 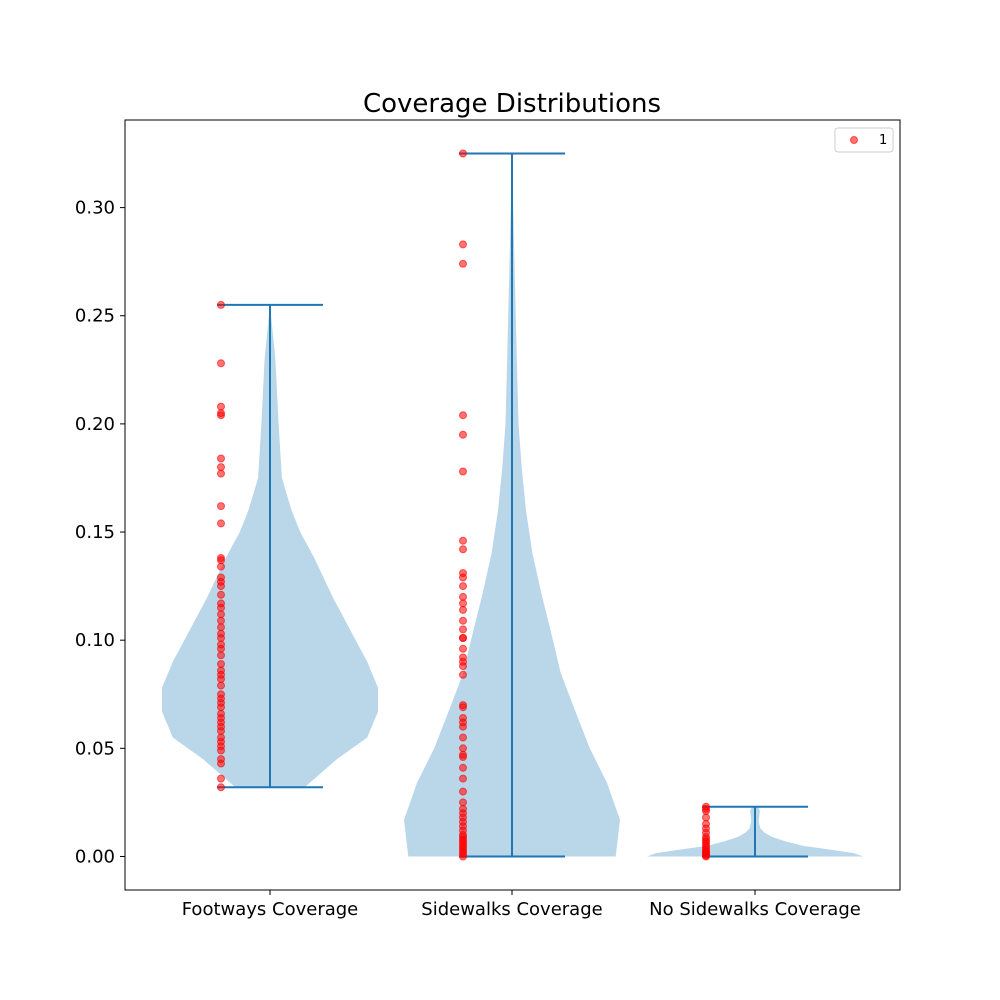 I want to click on legend-marker, so click(x=854, y=140).